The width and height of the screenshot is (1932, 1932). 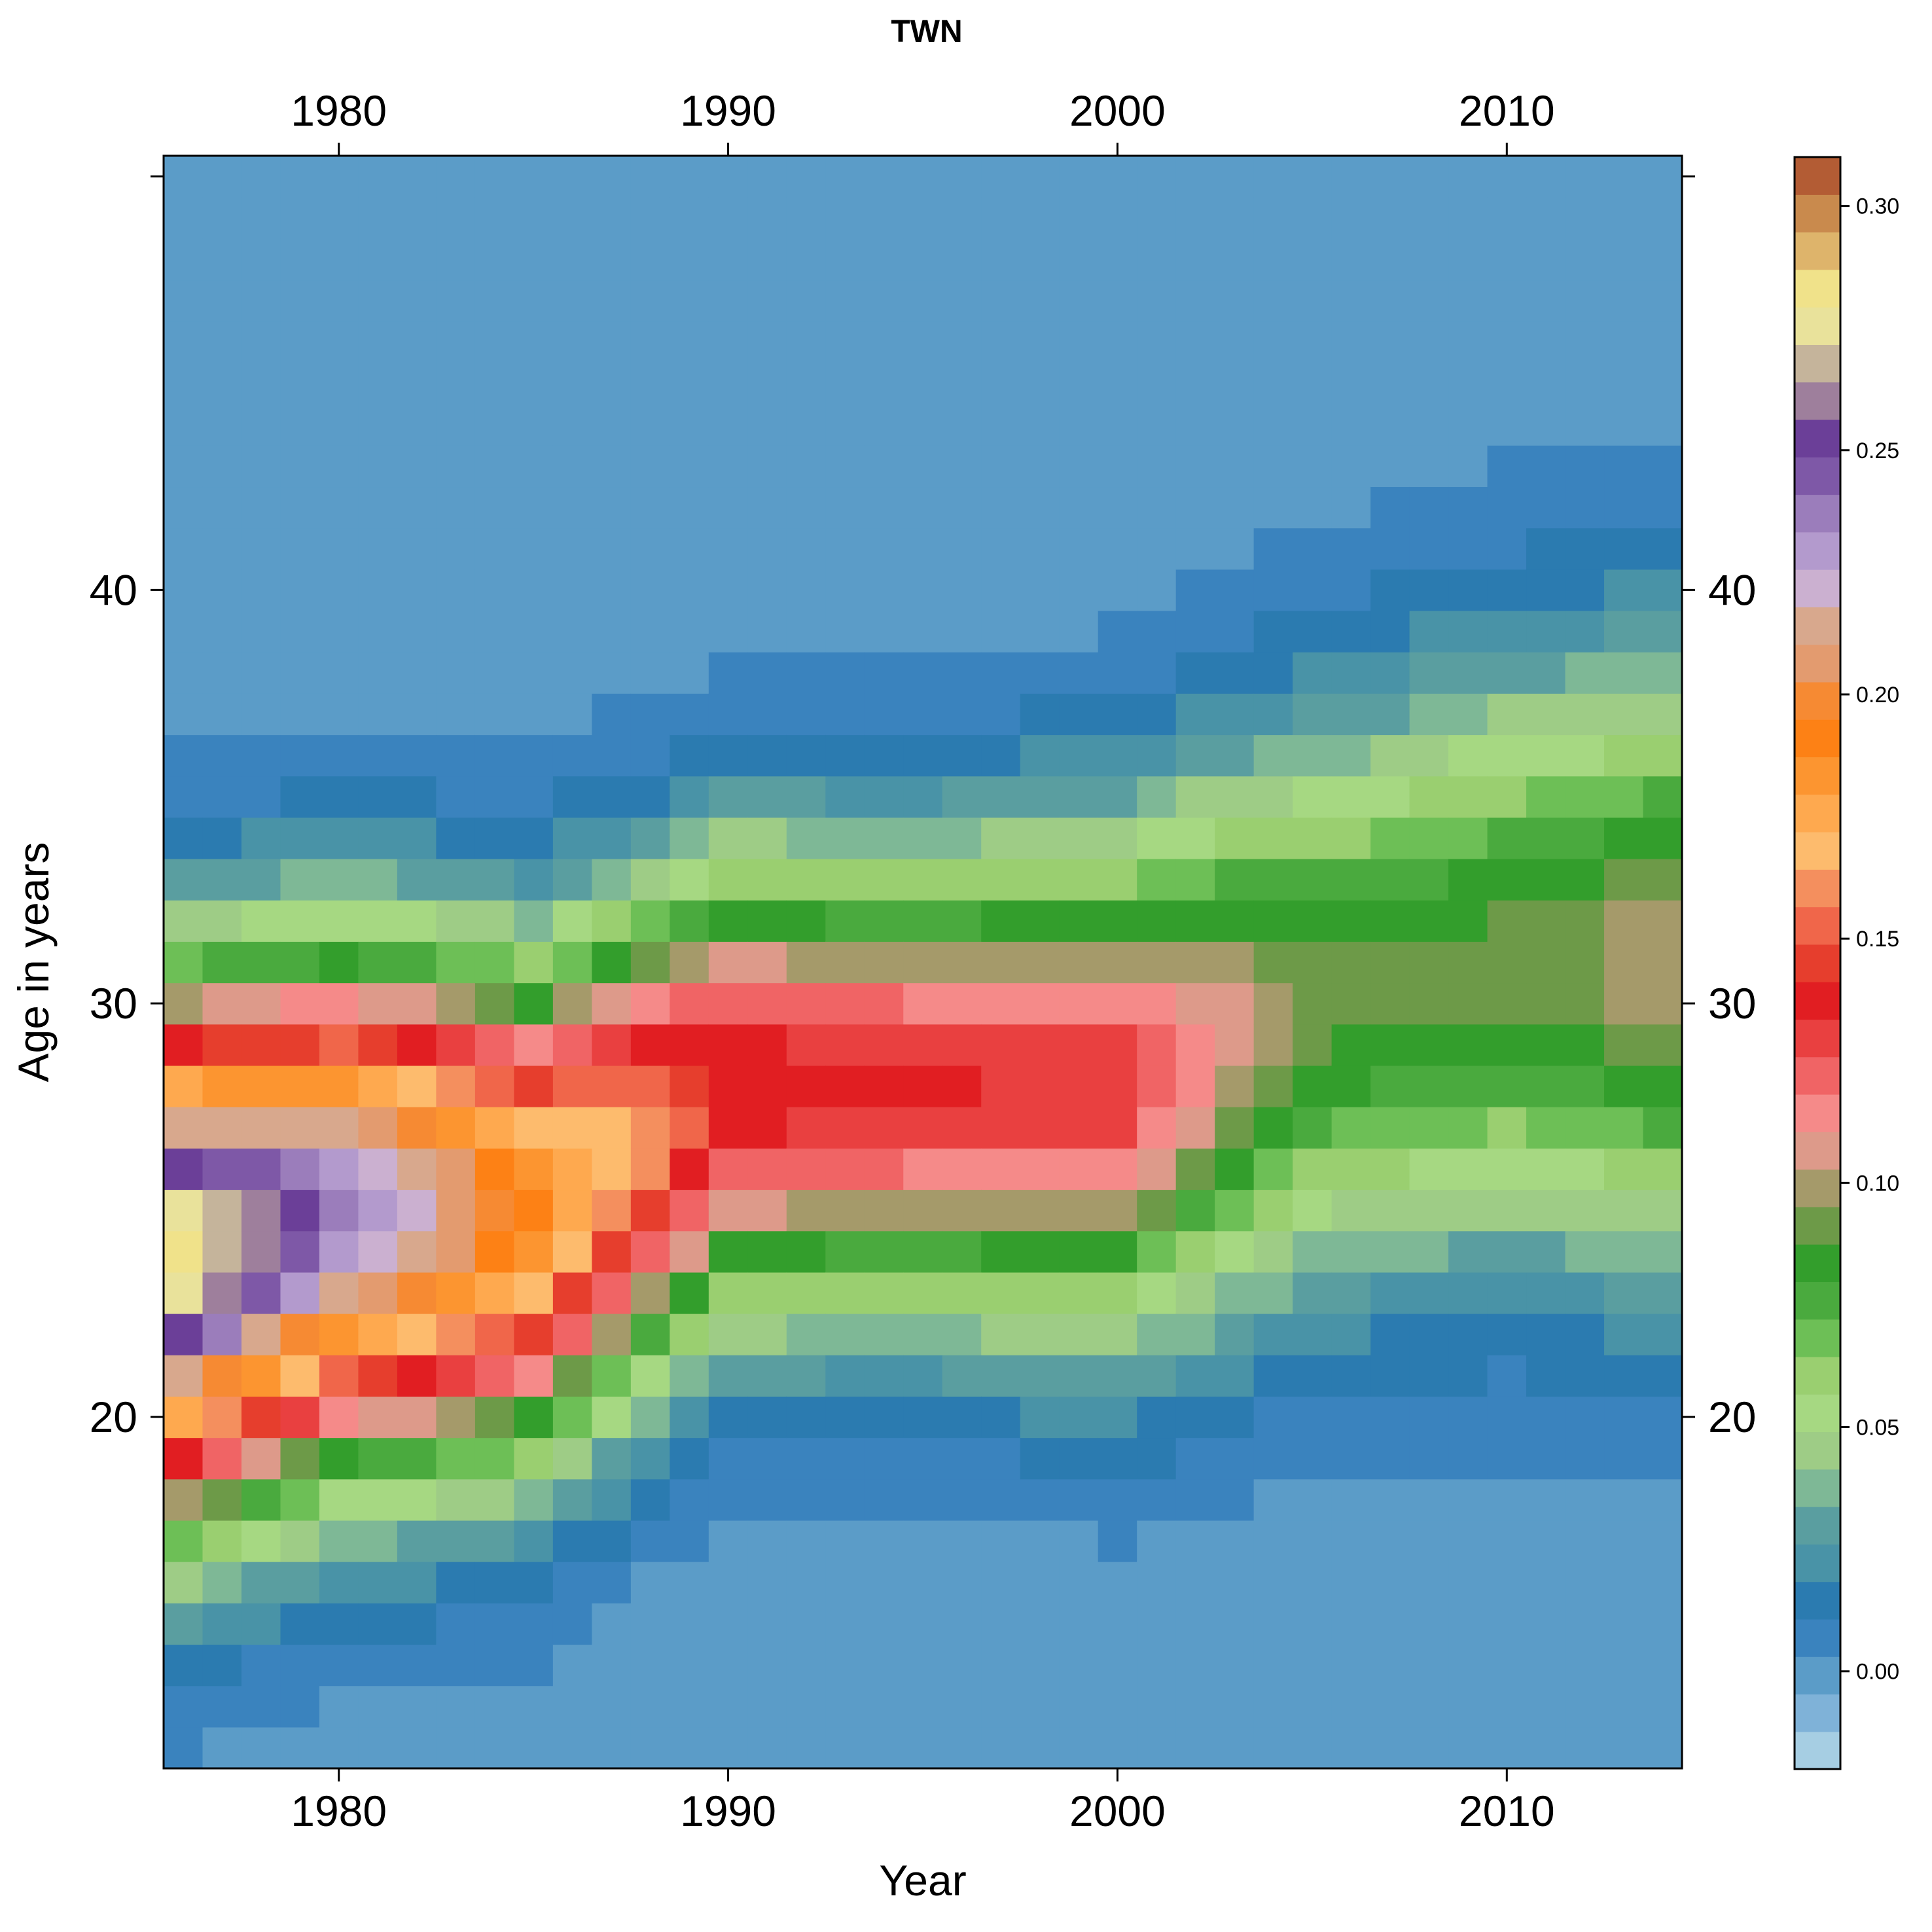 What do you see at coordinates (922, 1880) in the screenshot?
I see `x-axis-label: Year` at bounding box center [922, 1880].